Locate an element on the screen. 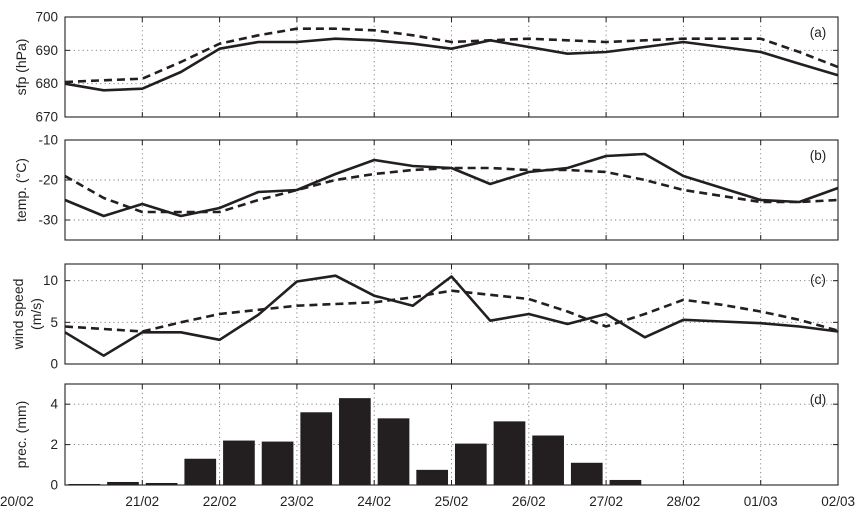 This screenshot has height=519, width=855. y-tick-label: 700 is located at coordinates (46, 17).